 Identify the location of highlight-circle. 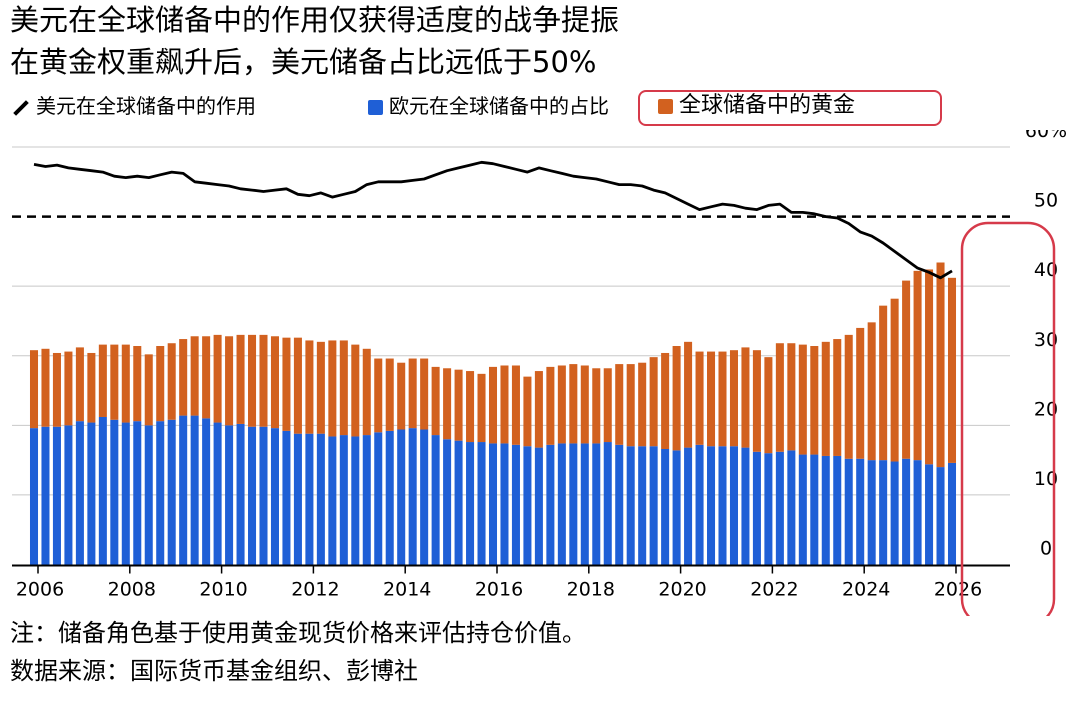
(1008, 418).